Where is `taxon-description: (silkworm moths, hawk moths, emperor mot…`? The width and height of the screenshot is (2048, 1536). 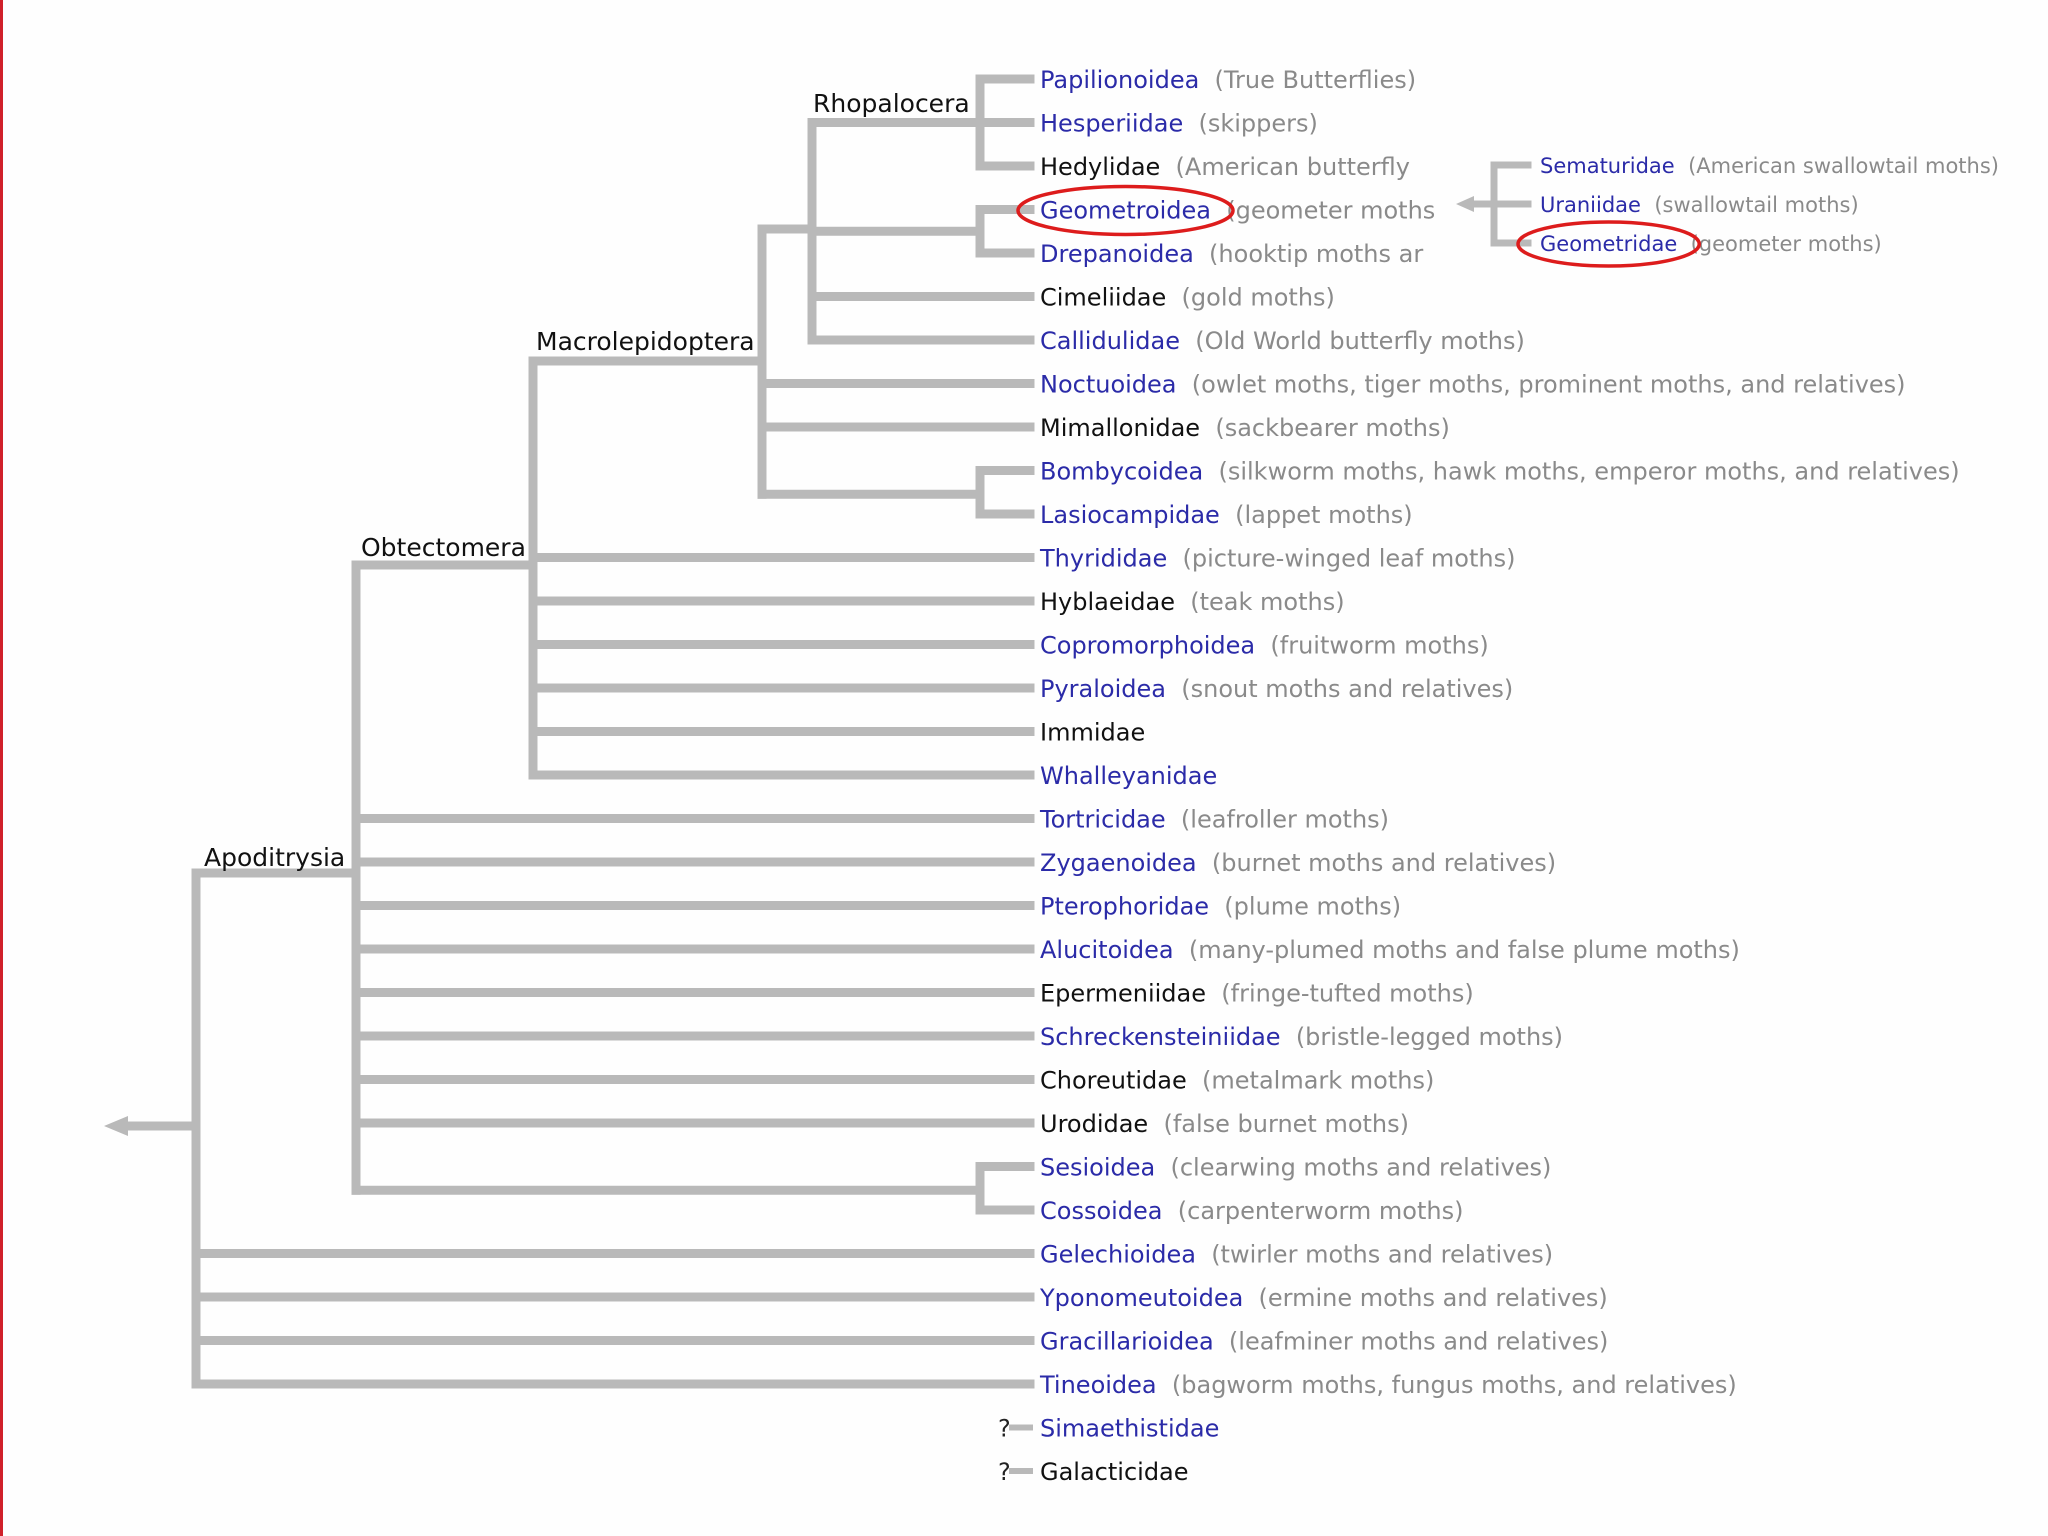
taxon-description: (silkworm moths, hawk moths, emperor mot… is located at coordinates (1581, 472).